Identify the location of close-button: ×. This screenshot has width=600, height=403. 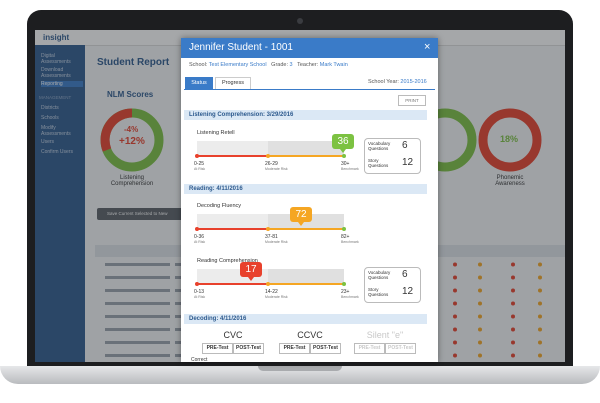
(427, 47).